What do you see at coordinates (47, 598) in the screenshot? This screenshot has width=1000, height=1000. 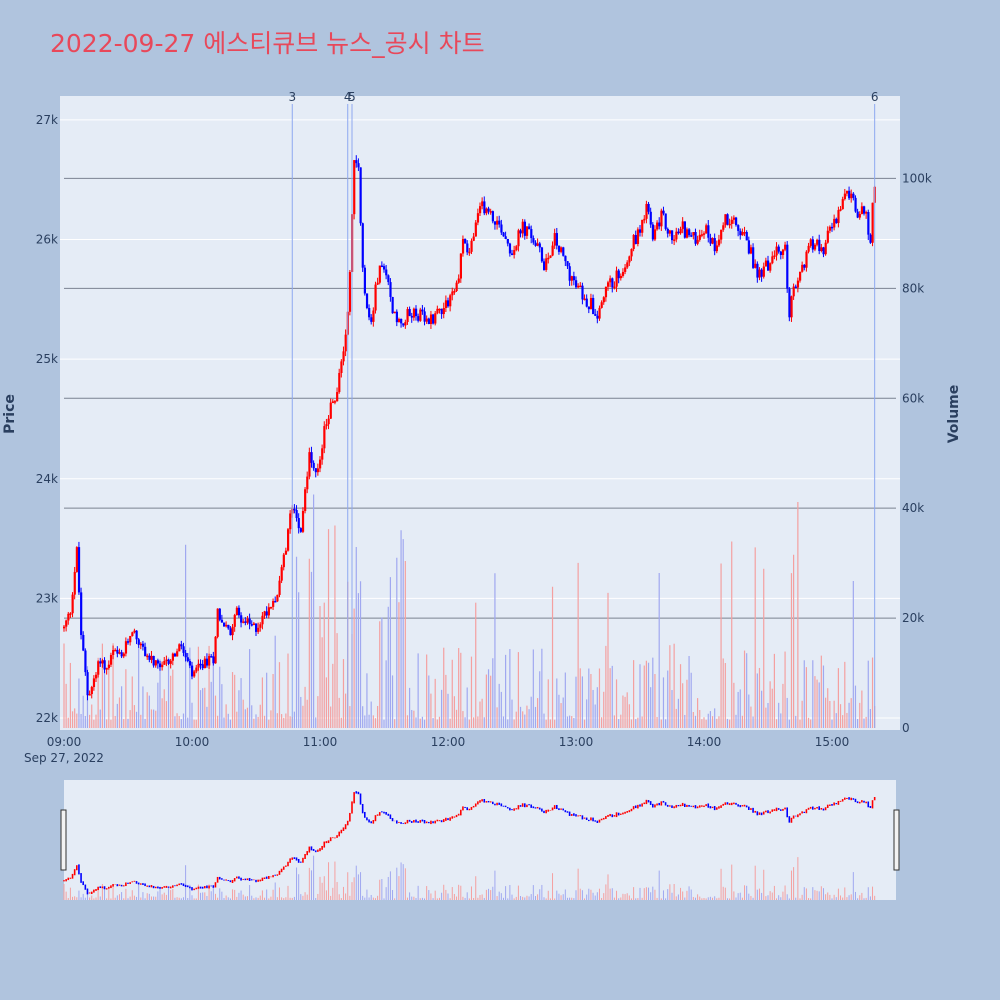 I see `price-tick-label: 23k` at bounding box center [47, 598].